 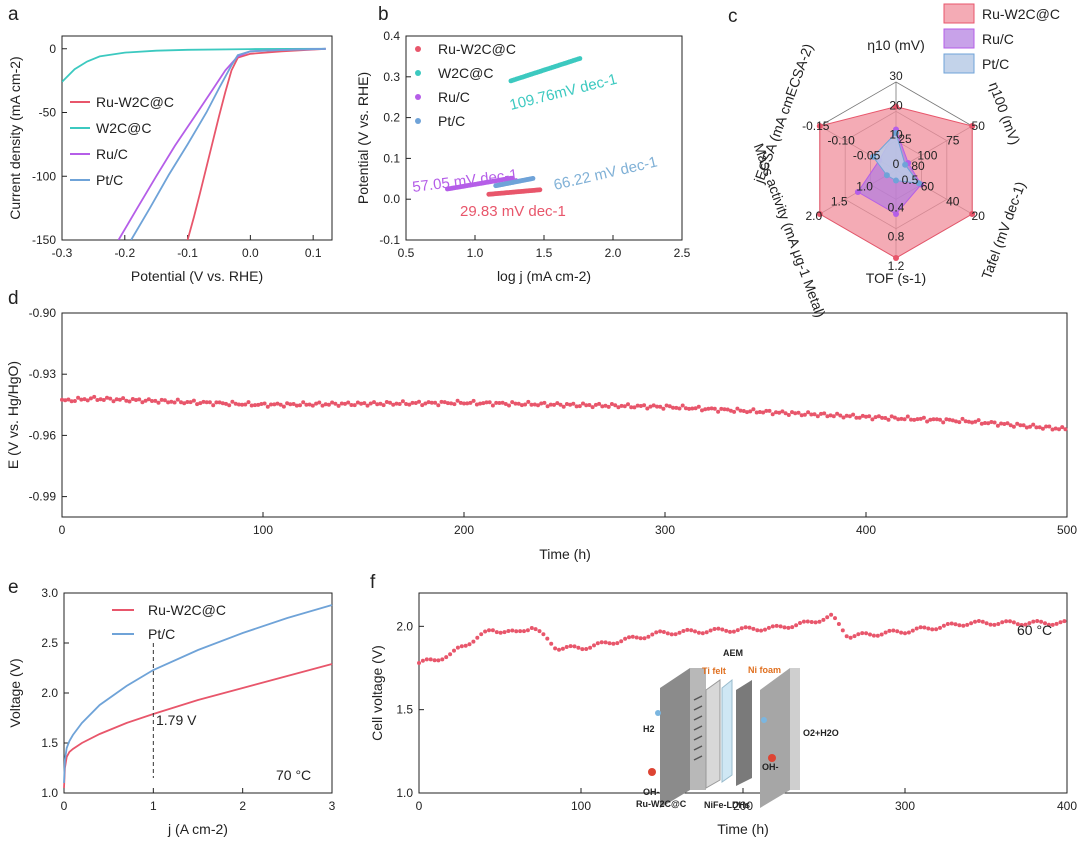 I want to click on panel-a-xtick-label: 0.0, so click(x=250, y=253).